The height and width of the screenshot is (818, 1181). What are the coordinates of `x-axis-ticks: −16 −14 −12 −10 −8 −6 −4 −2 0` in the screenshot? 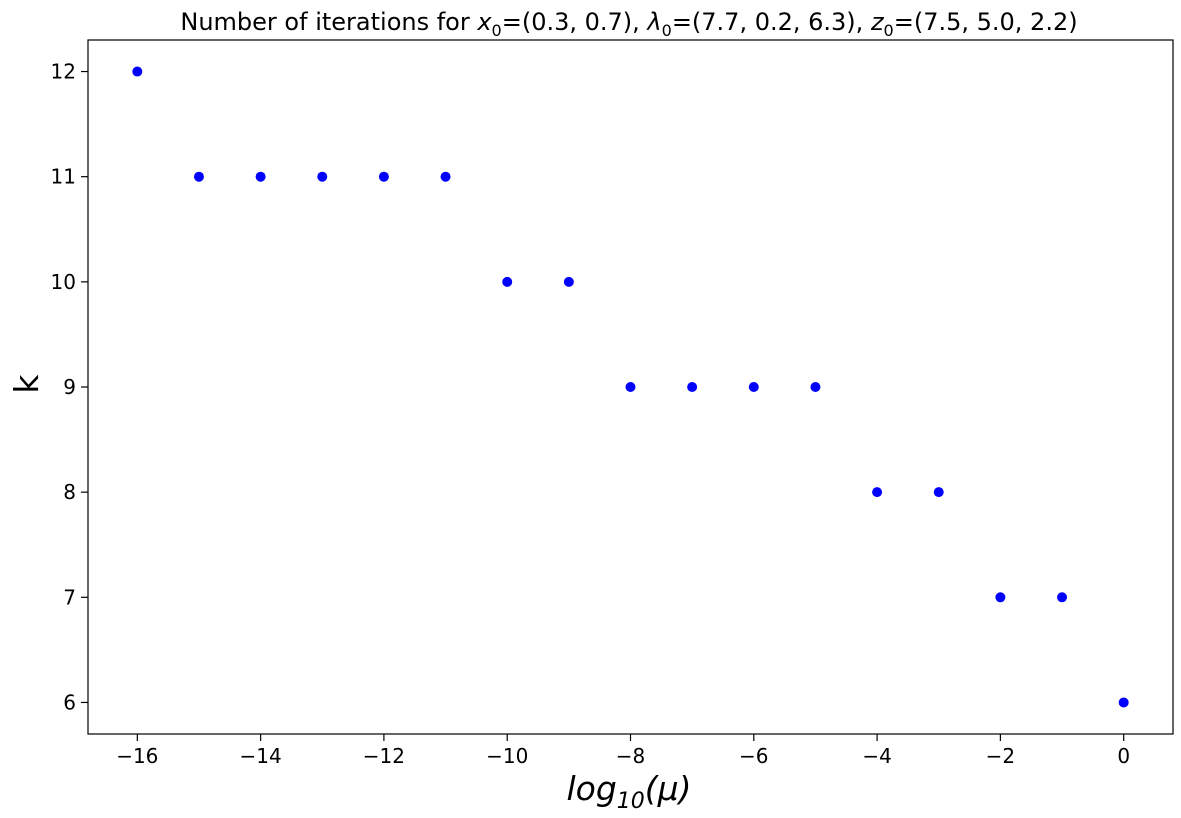 It's located at (623, 751).